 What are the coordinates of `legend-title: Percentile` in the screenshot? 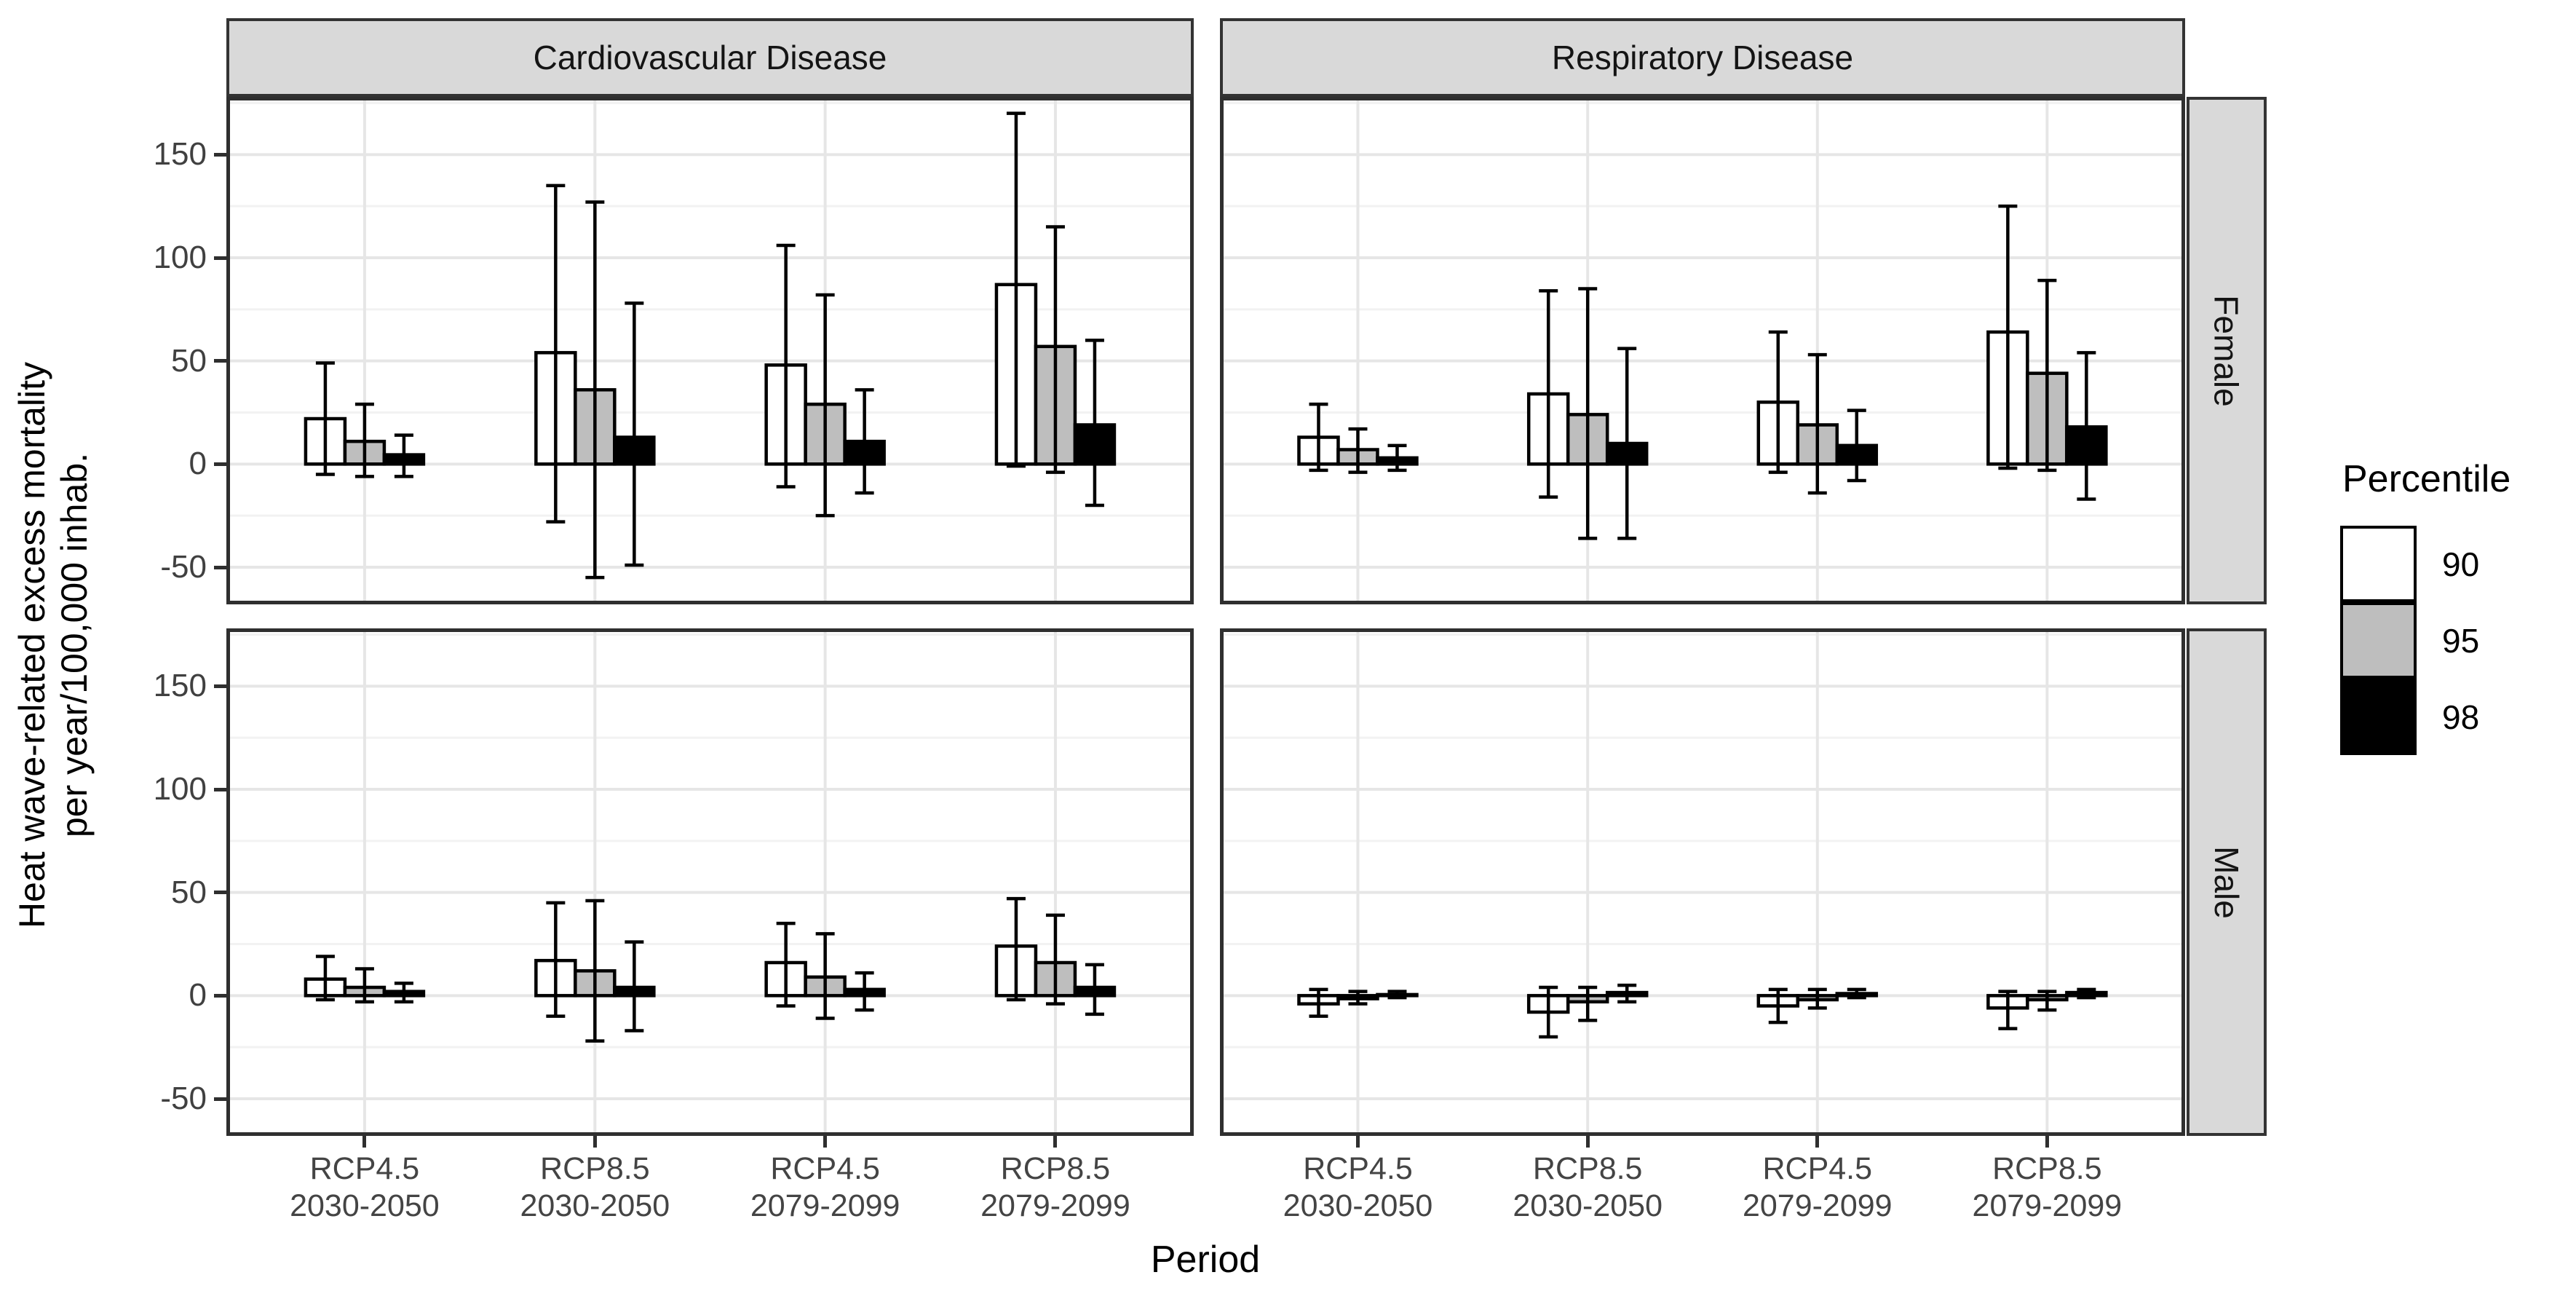 It's located at (2426, 479).